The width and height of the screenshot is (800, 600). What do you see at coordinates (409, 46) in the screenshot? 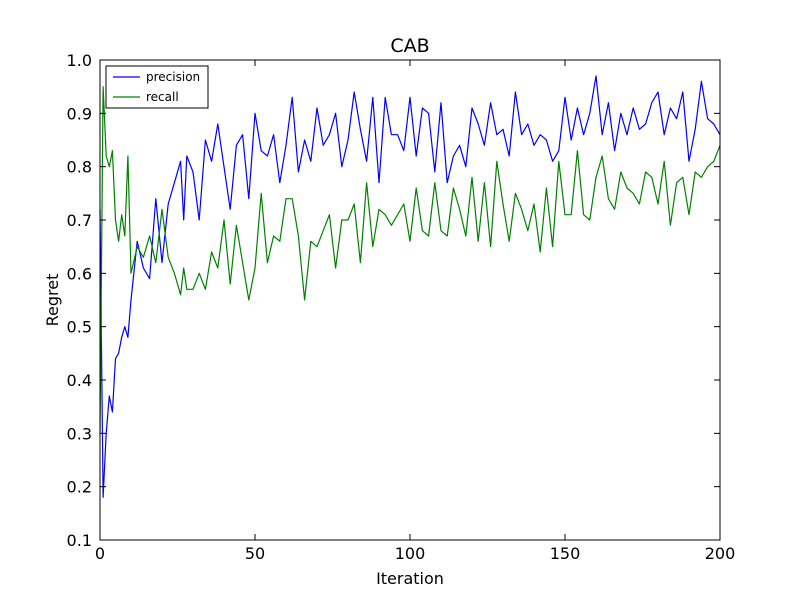
I see `chart-title: CAB` at bounding box center [409, 46].